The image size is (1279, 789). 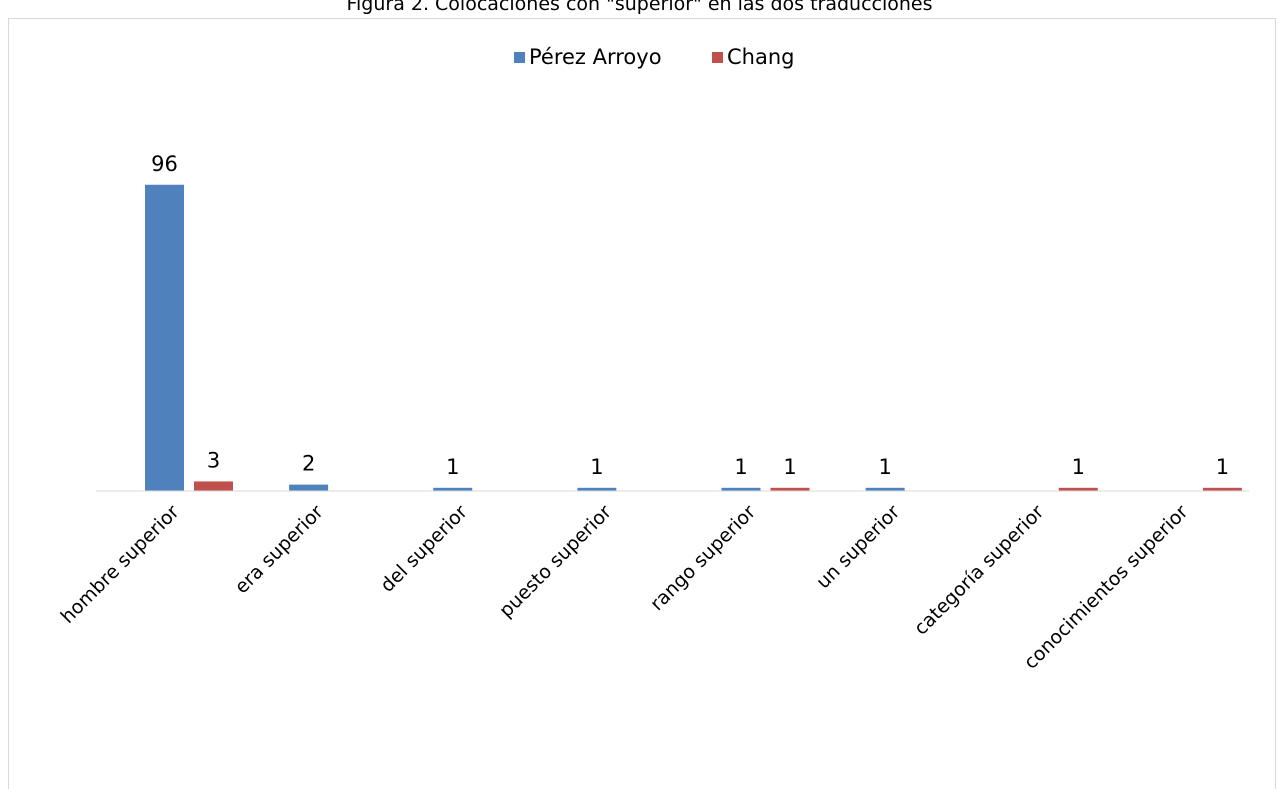 I want to click on bar-perez-arroyo-puesto-superior, so click(x=597, y=489).